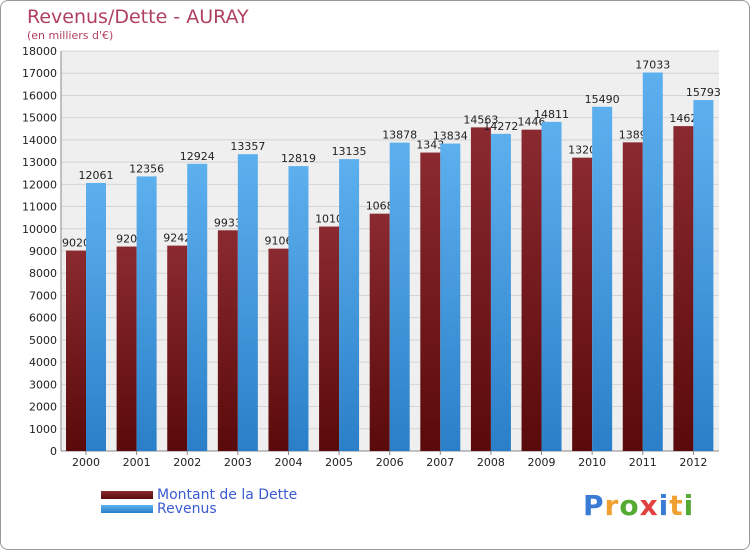  I want to click on y-tick-label: 16000, so click(39, 95).